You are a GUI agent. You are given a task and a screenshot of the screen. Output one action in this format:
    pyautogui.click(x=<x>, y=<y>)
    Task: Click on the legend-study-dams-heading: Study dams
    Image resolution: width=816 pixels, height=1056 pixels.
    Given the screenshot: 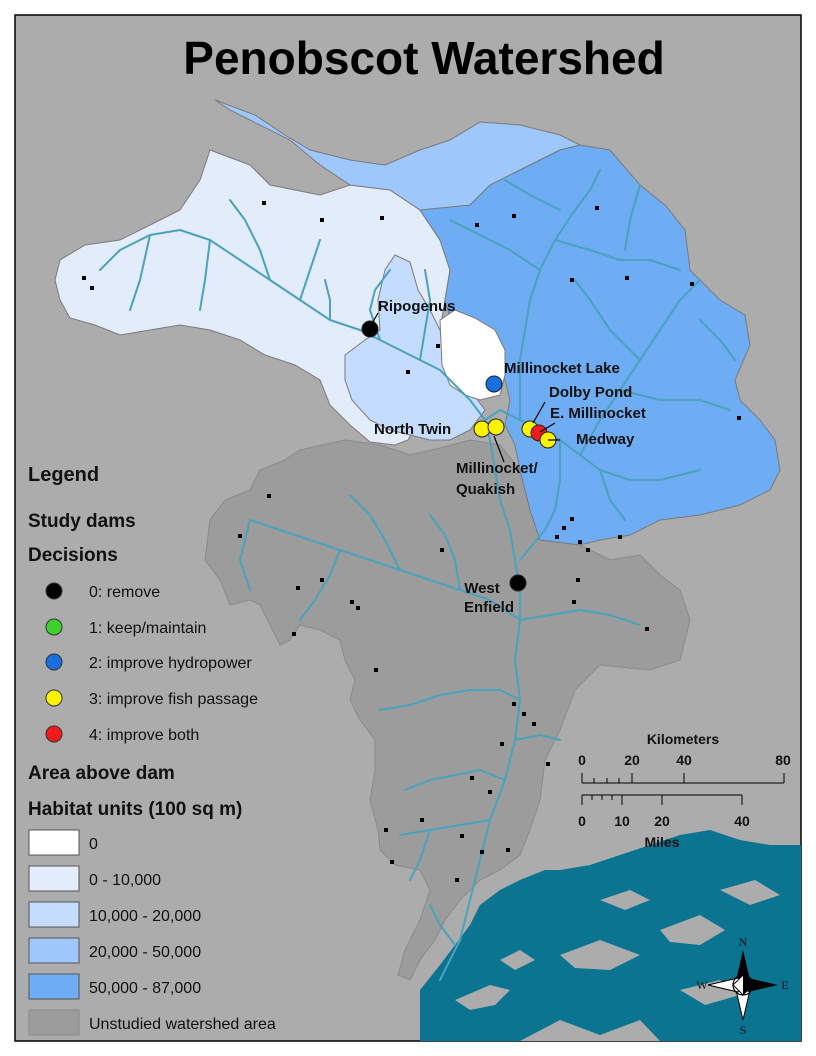 What is the action you would take?
    pyautogui.click(x=82, y=521)
    